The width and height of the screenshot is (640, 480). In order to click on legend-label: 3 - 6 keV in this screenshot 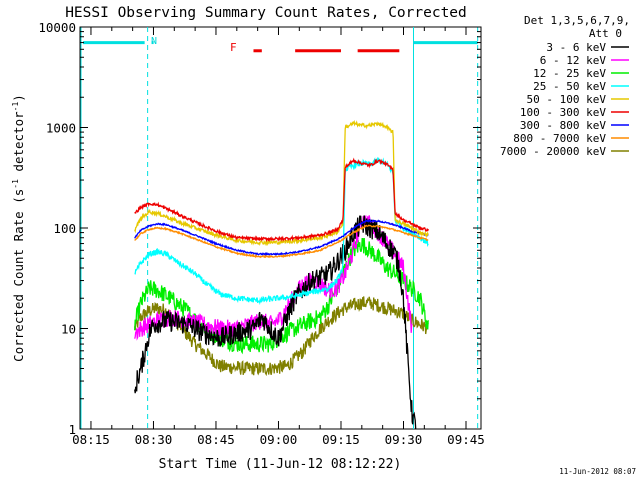, I will do `click(576, 47)`.